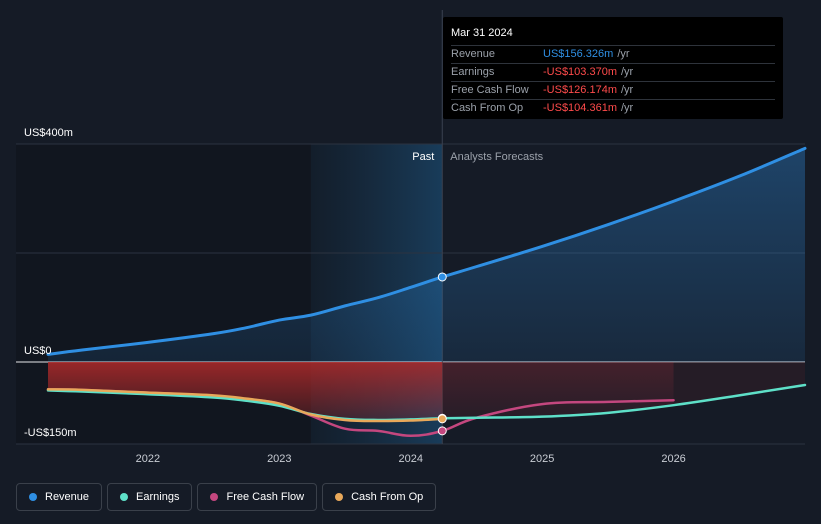  What do you see at coordinates (442, 419) in the screenshot?
I see `marker-cash-from-op` at bounding box center [442, 419].